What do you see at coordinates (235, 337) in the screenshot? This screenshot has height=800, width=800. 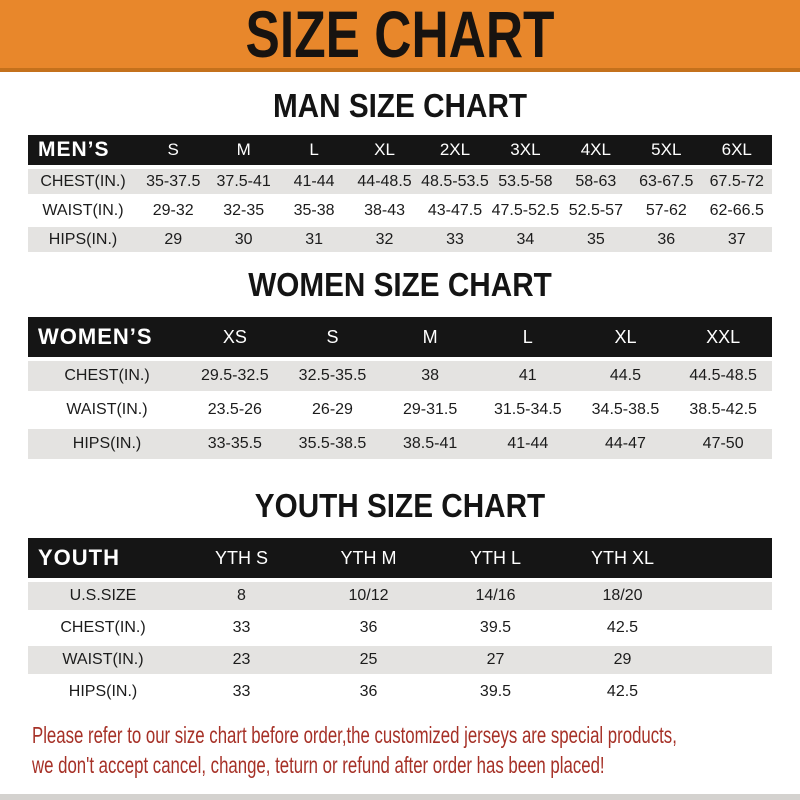 I see `size-header-cell: XS` at bounding box center [235, 337].